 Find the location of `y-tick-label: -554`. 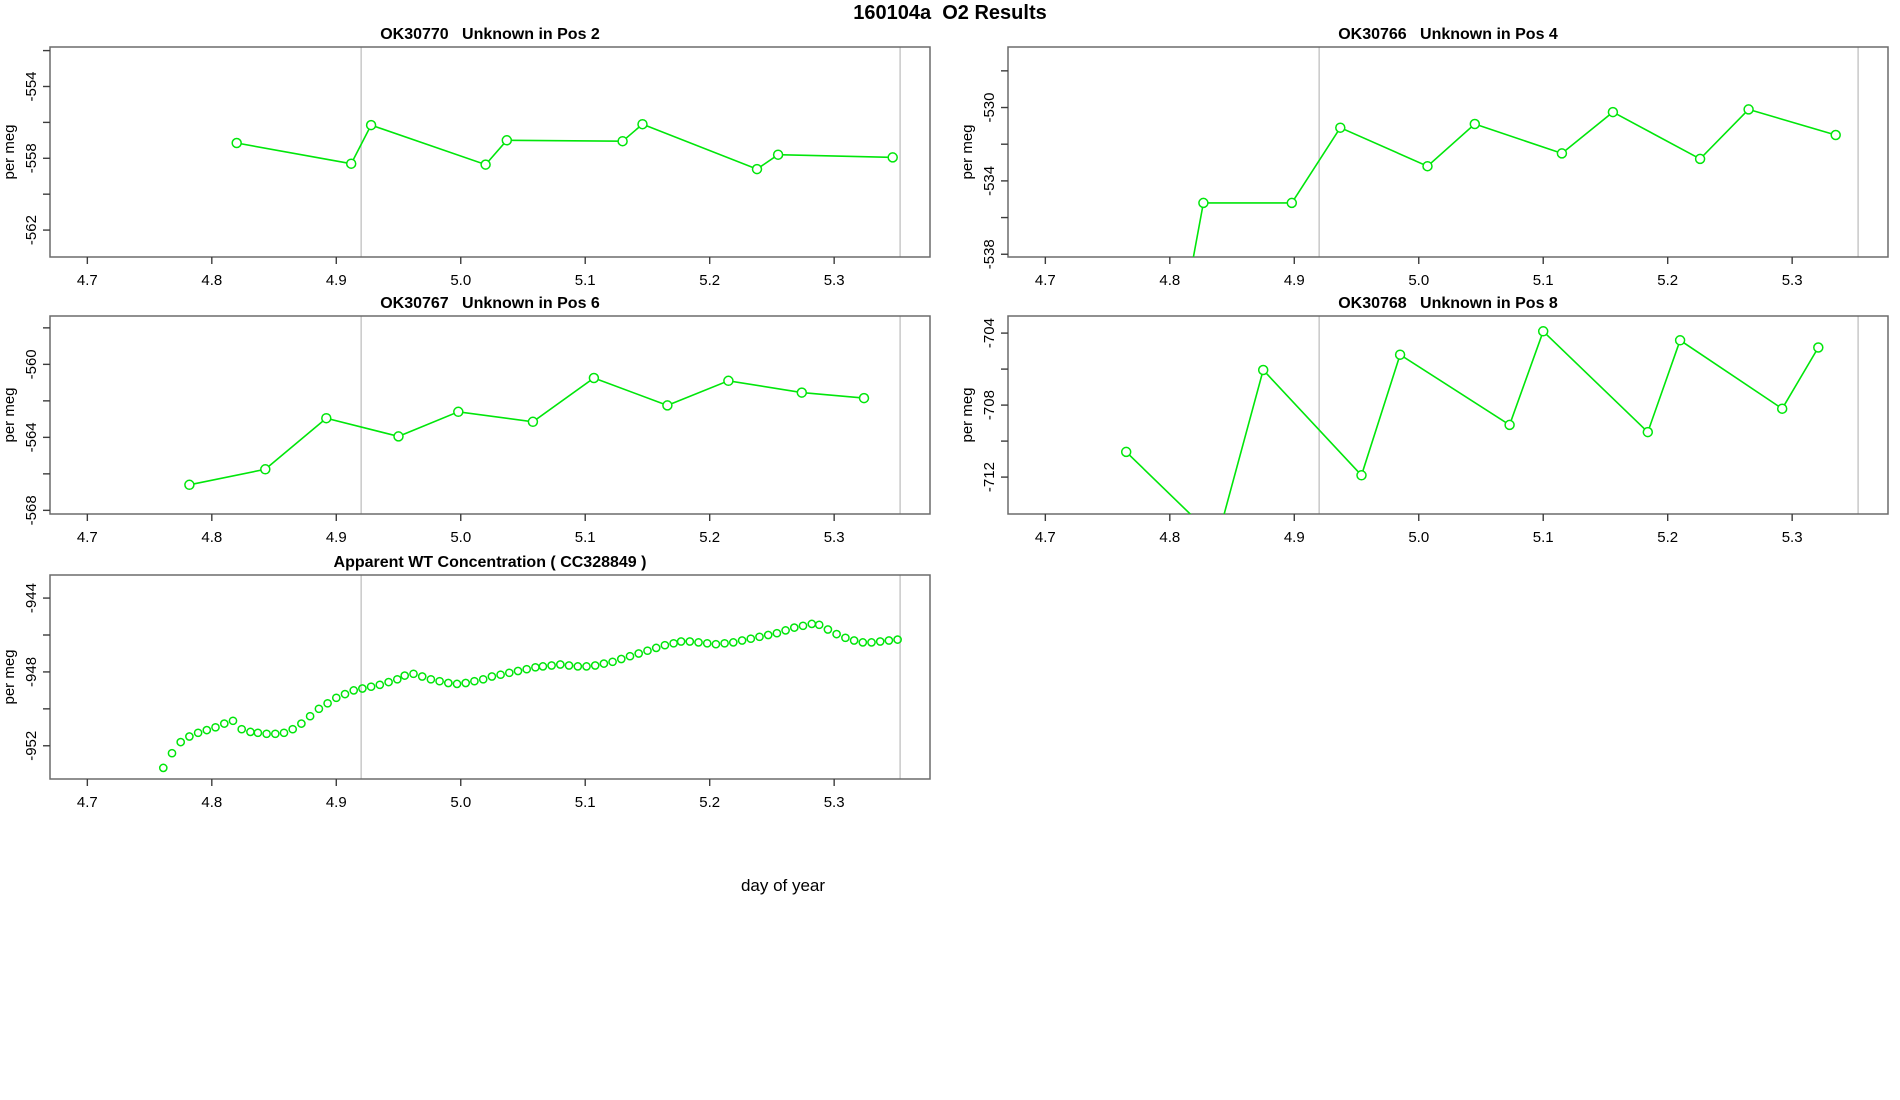

y-tick-label: -554 is located at coordinates (31, 86).